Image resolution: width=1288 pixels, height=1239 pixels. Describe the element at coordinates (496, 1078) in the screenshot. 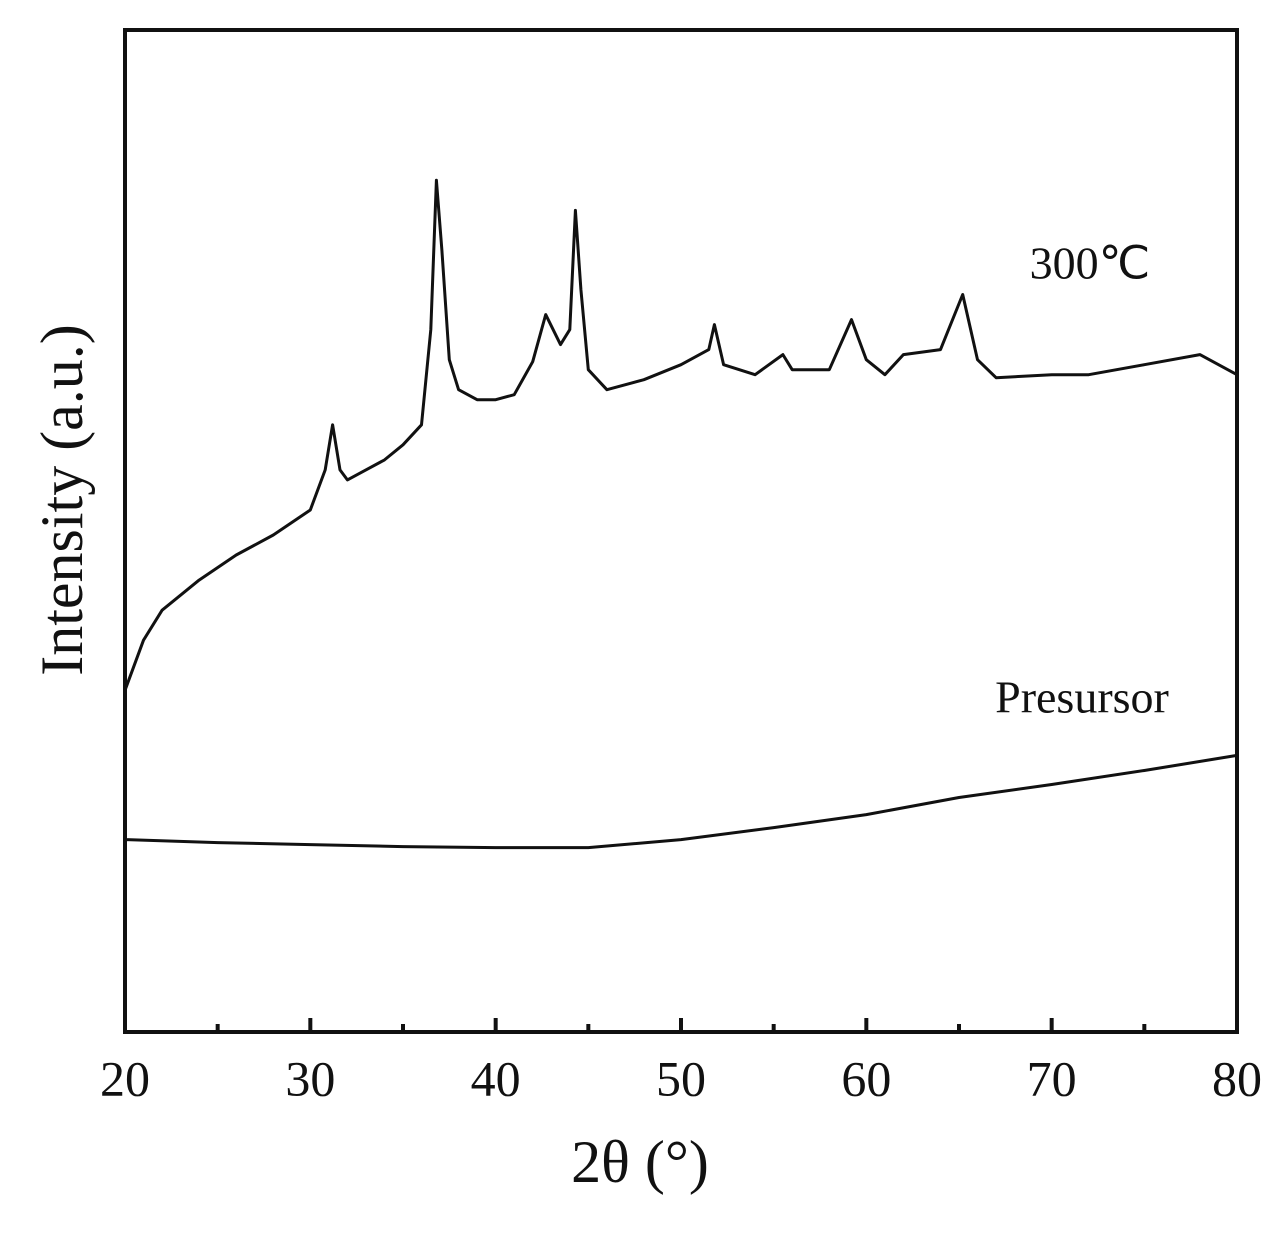

I see `x-tick-label: 40` at that location.